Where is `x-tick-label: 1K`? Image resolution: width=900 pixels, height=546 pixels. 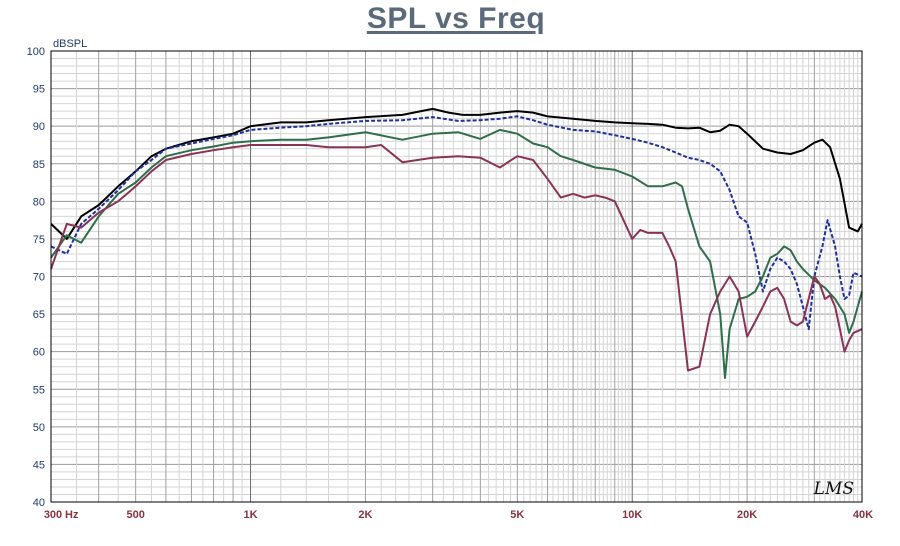 x-tick-label: 1K is located at coordinates (251, 515).